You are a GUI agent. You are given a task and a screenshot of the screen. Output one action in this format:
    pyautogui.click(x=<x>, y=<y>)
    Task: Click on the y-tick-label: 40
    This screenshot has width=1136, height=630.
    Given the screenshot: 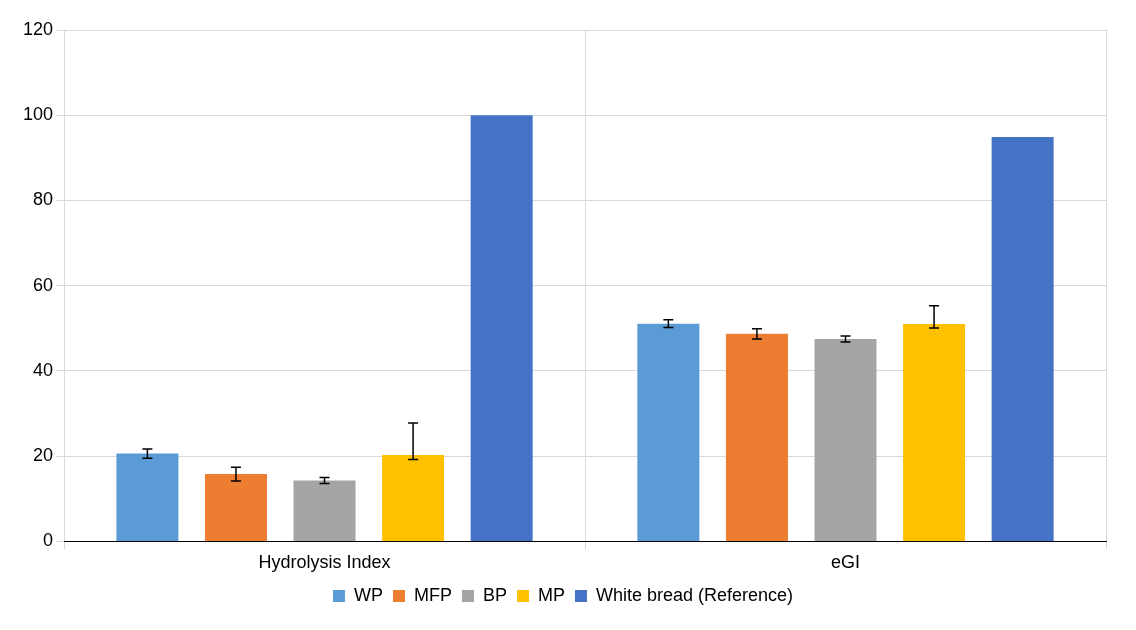 What is the action you would take?
    pyautogui.click(x=43, y=369)
    